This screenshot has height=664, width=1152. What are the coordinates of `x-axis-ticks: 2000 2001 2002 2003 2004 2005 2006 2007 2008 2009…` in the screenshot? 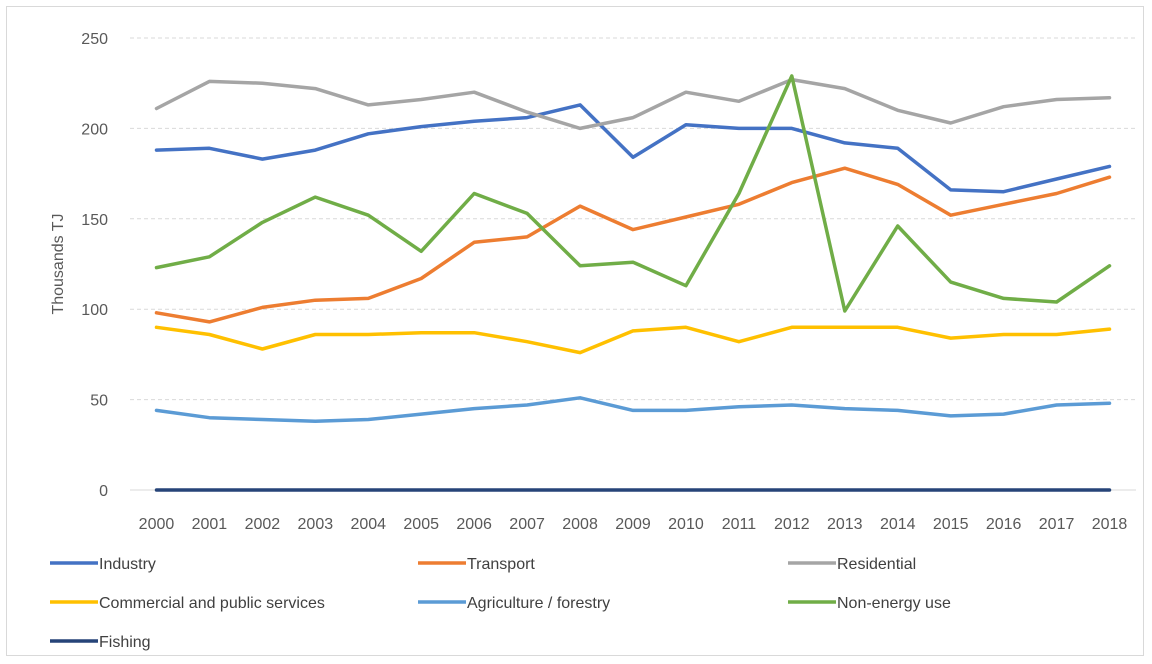 It's located at (633, 524).